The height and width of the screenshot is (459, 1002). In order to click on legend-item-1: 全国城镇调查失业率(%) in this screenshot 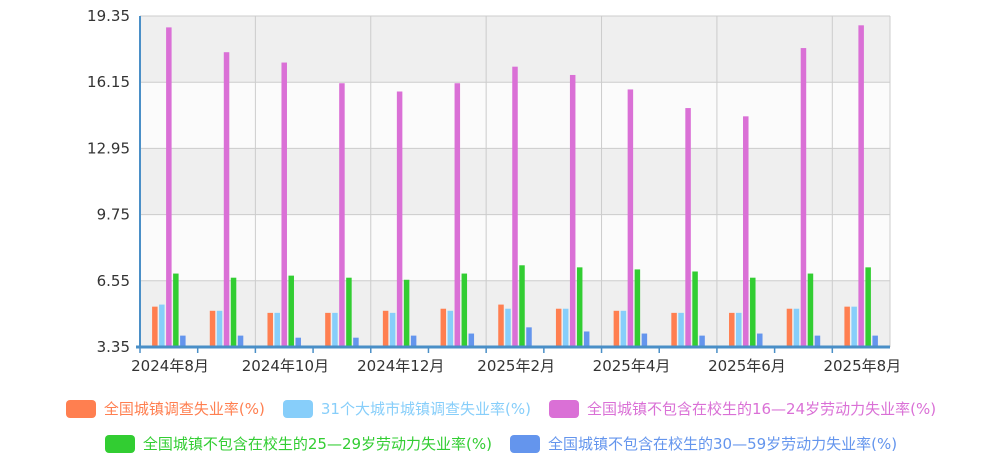, I will do `click(165, 408)`.